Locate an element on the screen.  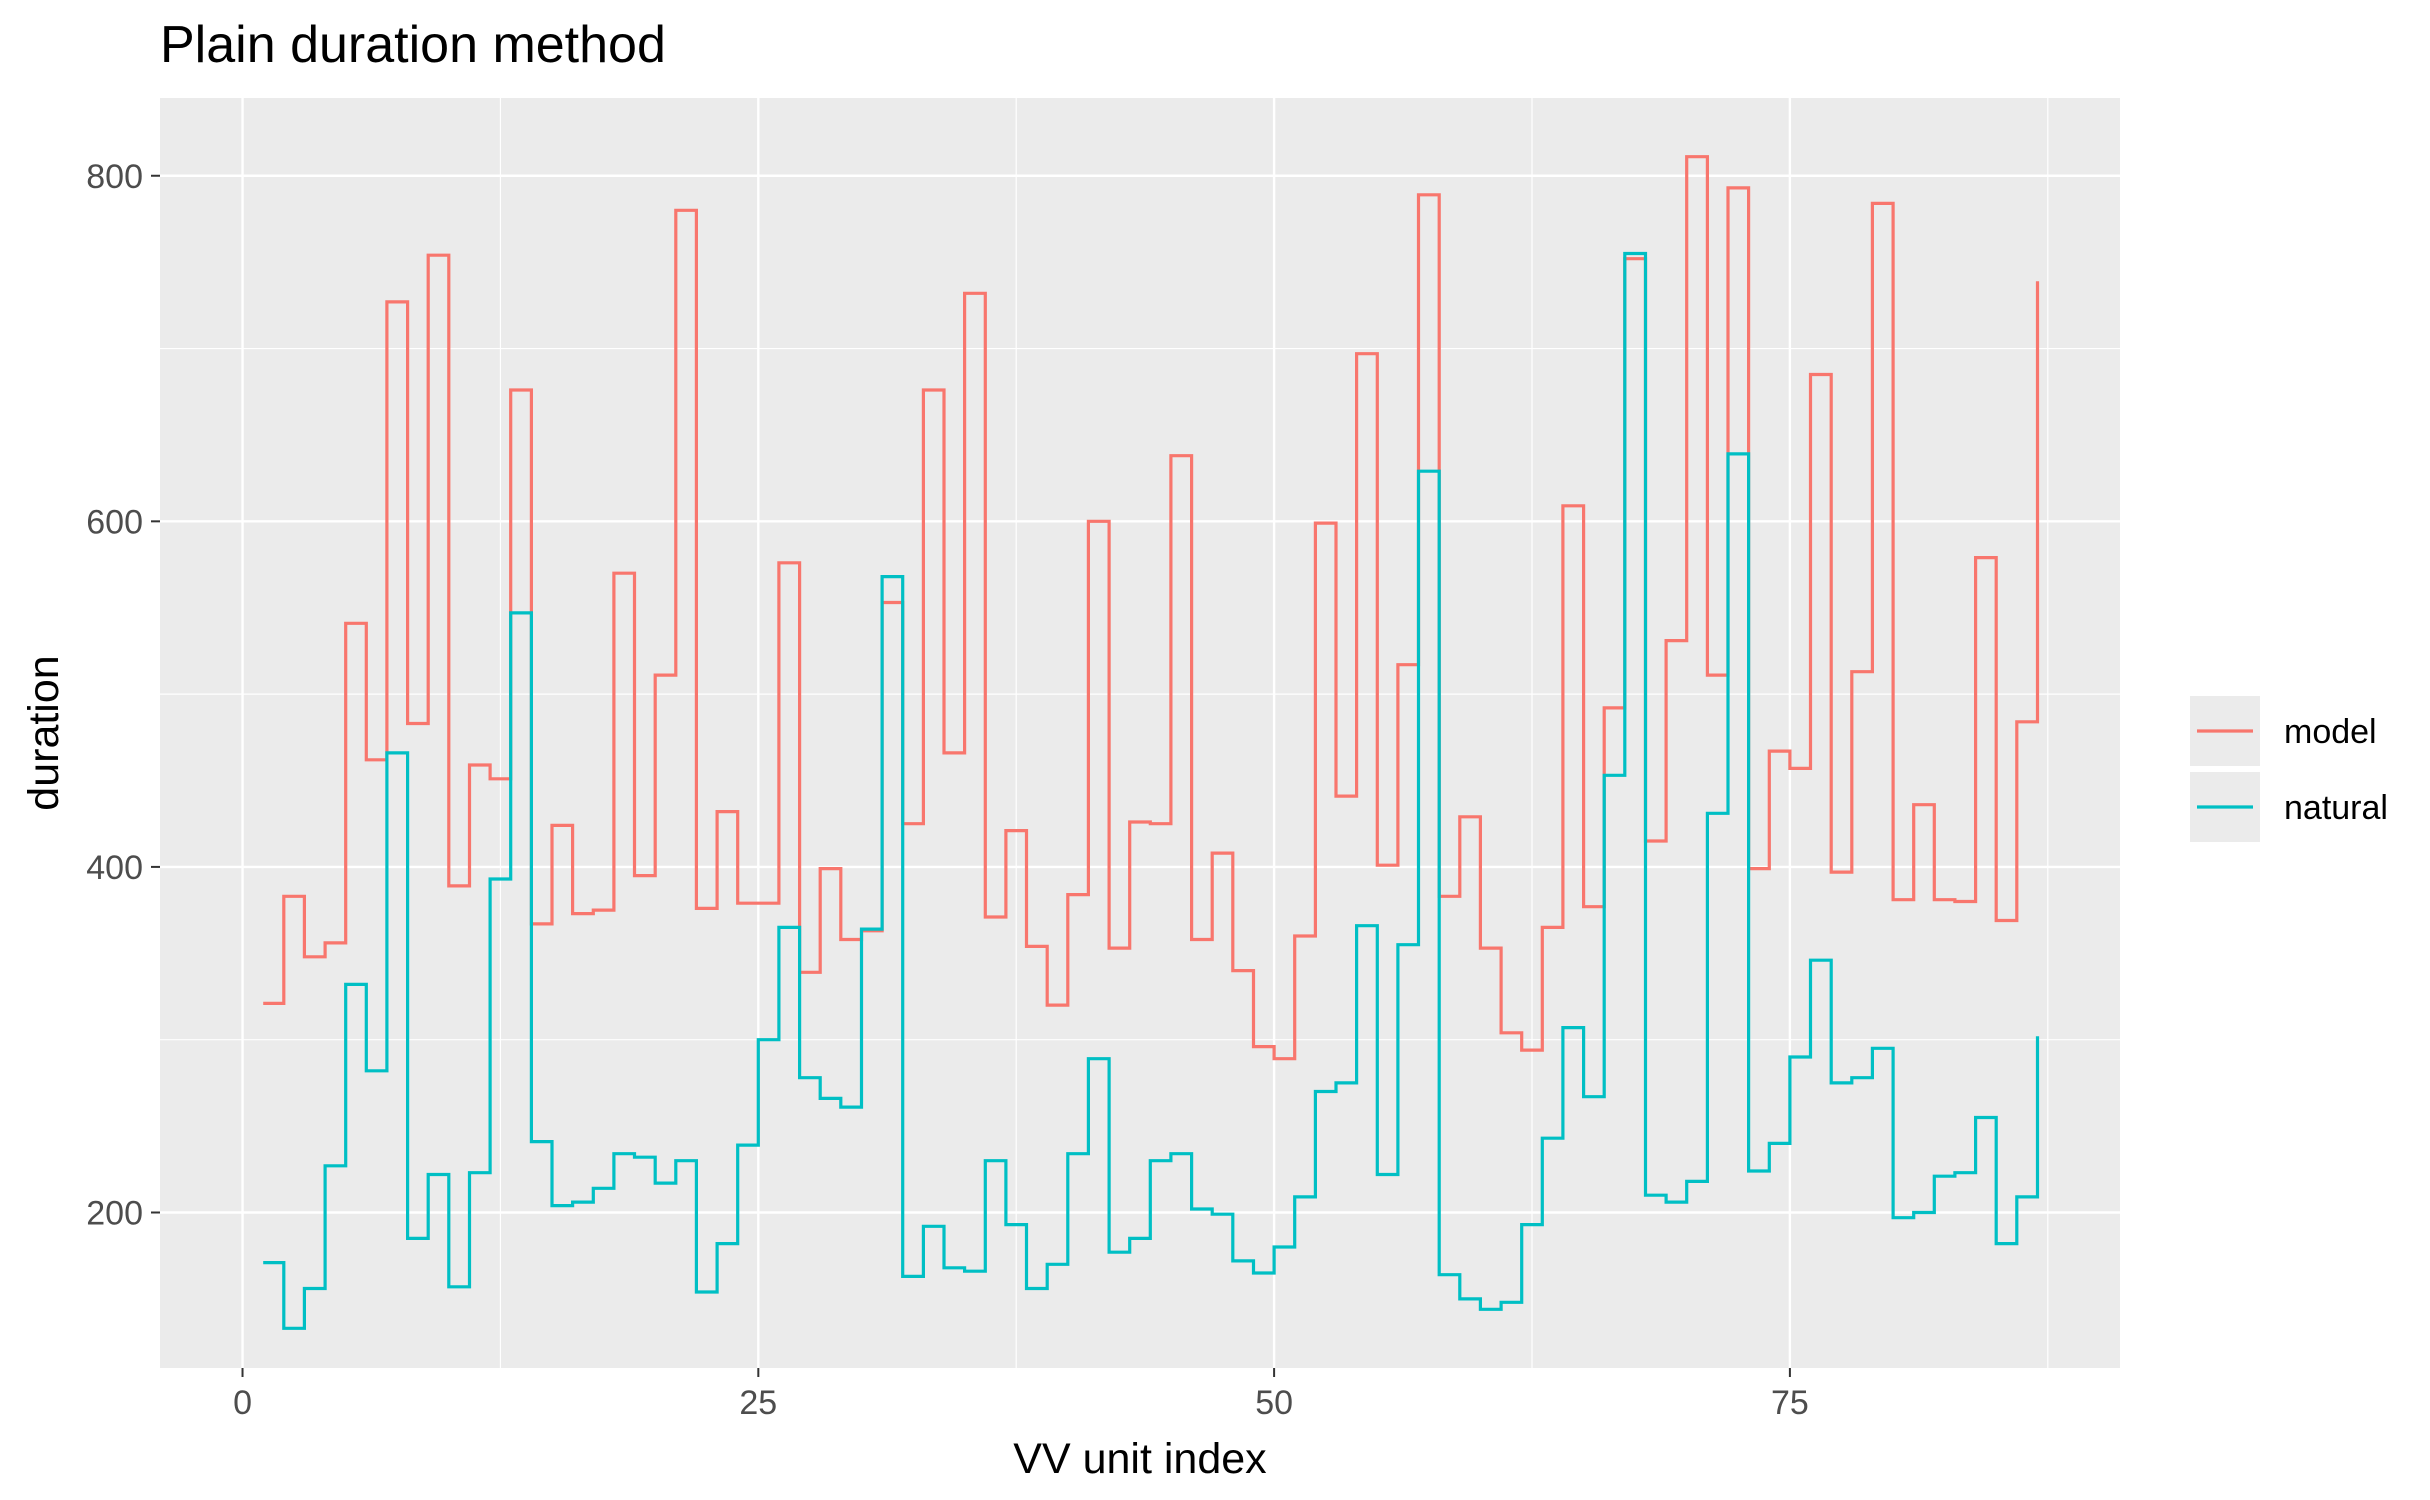
legend: model natural is located at coordinates (2289, 769).